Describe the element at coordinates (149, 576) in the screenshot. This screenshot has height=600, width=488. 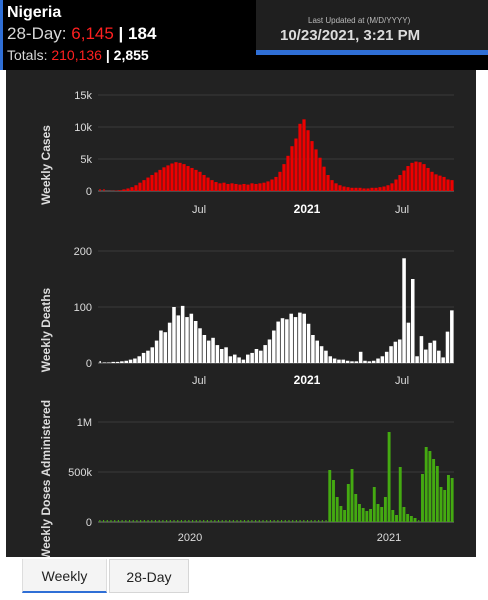
I see `tab-28-day: 28-Day` at that location.